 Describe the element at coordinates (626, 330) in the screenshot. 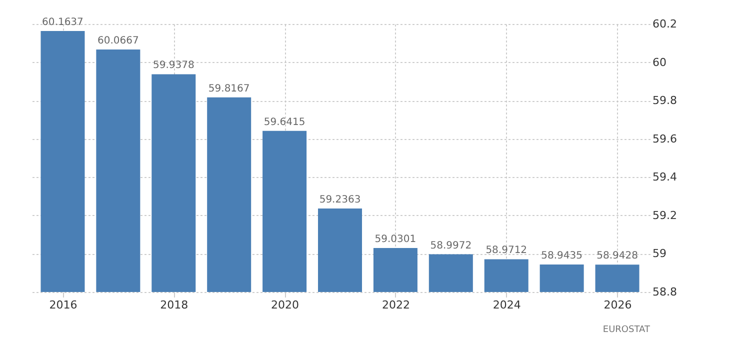

I see `text: EUROSTAT` at that location.